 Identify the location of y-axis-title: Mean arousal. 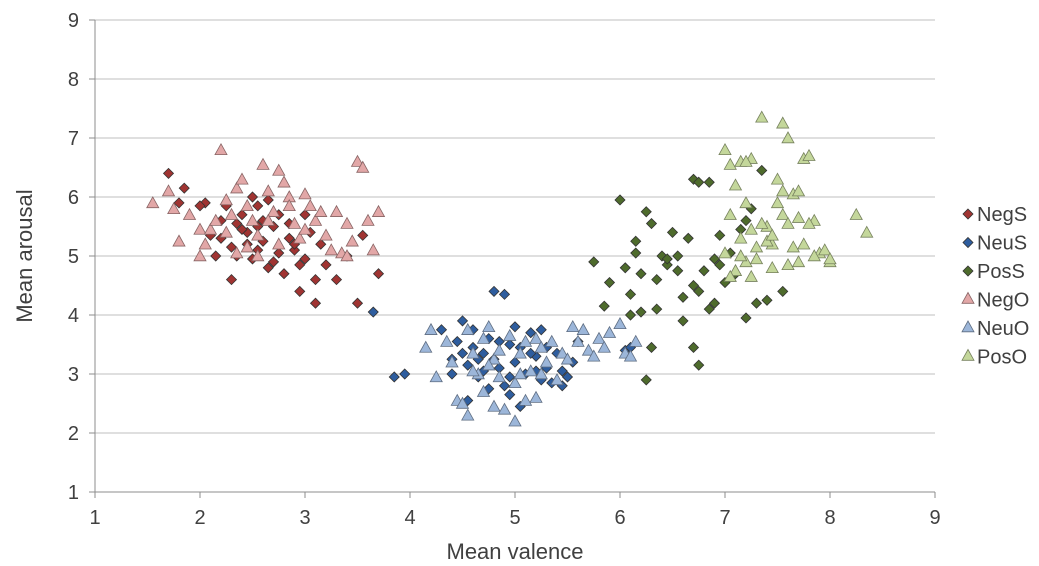
(24, 255).